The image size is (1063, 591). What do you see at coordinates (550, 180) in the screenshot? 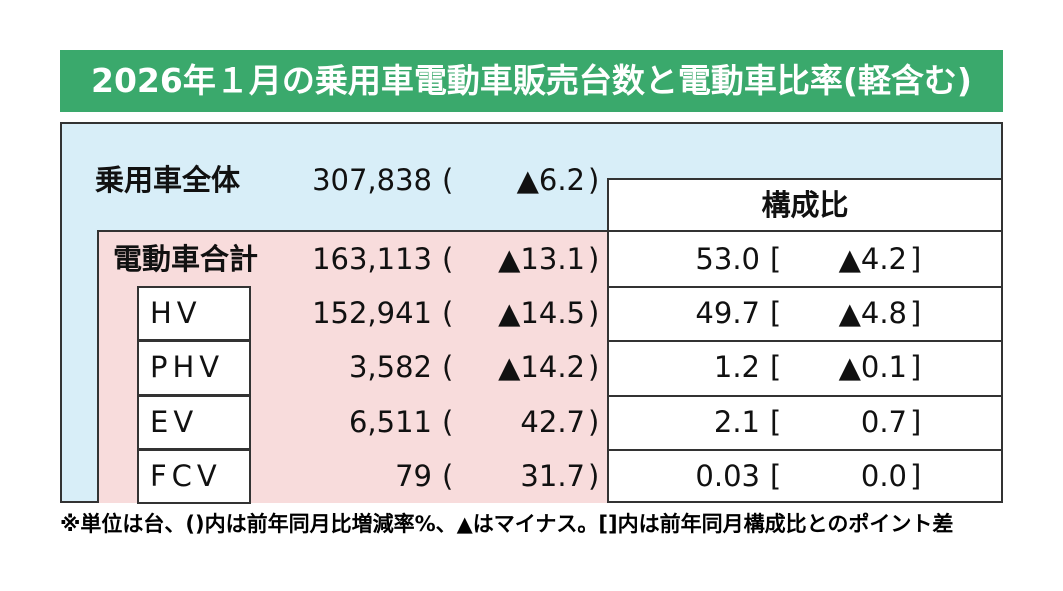
I see `change: ▲6.2` at bounding box center [550, 180].